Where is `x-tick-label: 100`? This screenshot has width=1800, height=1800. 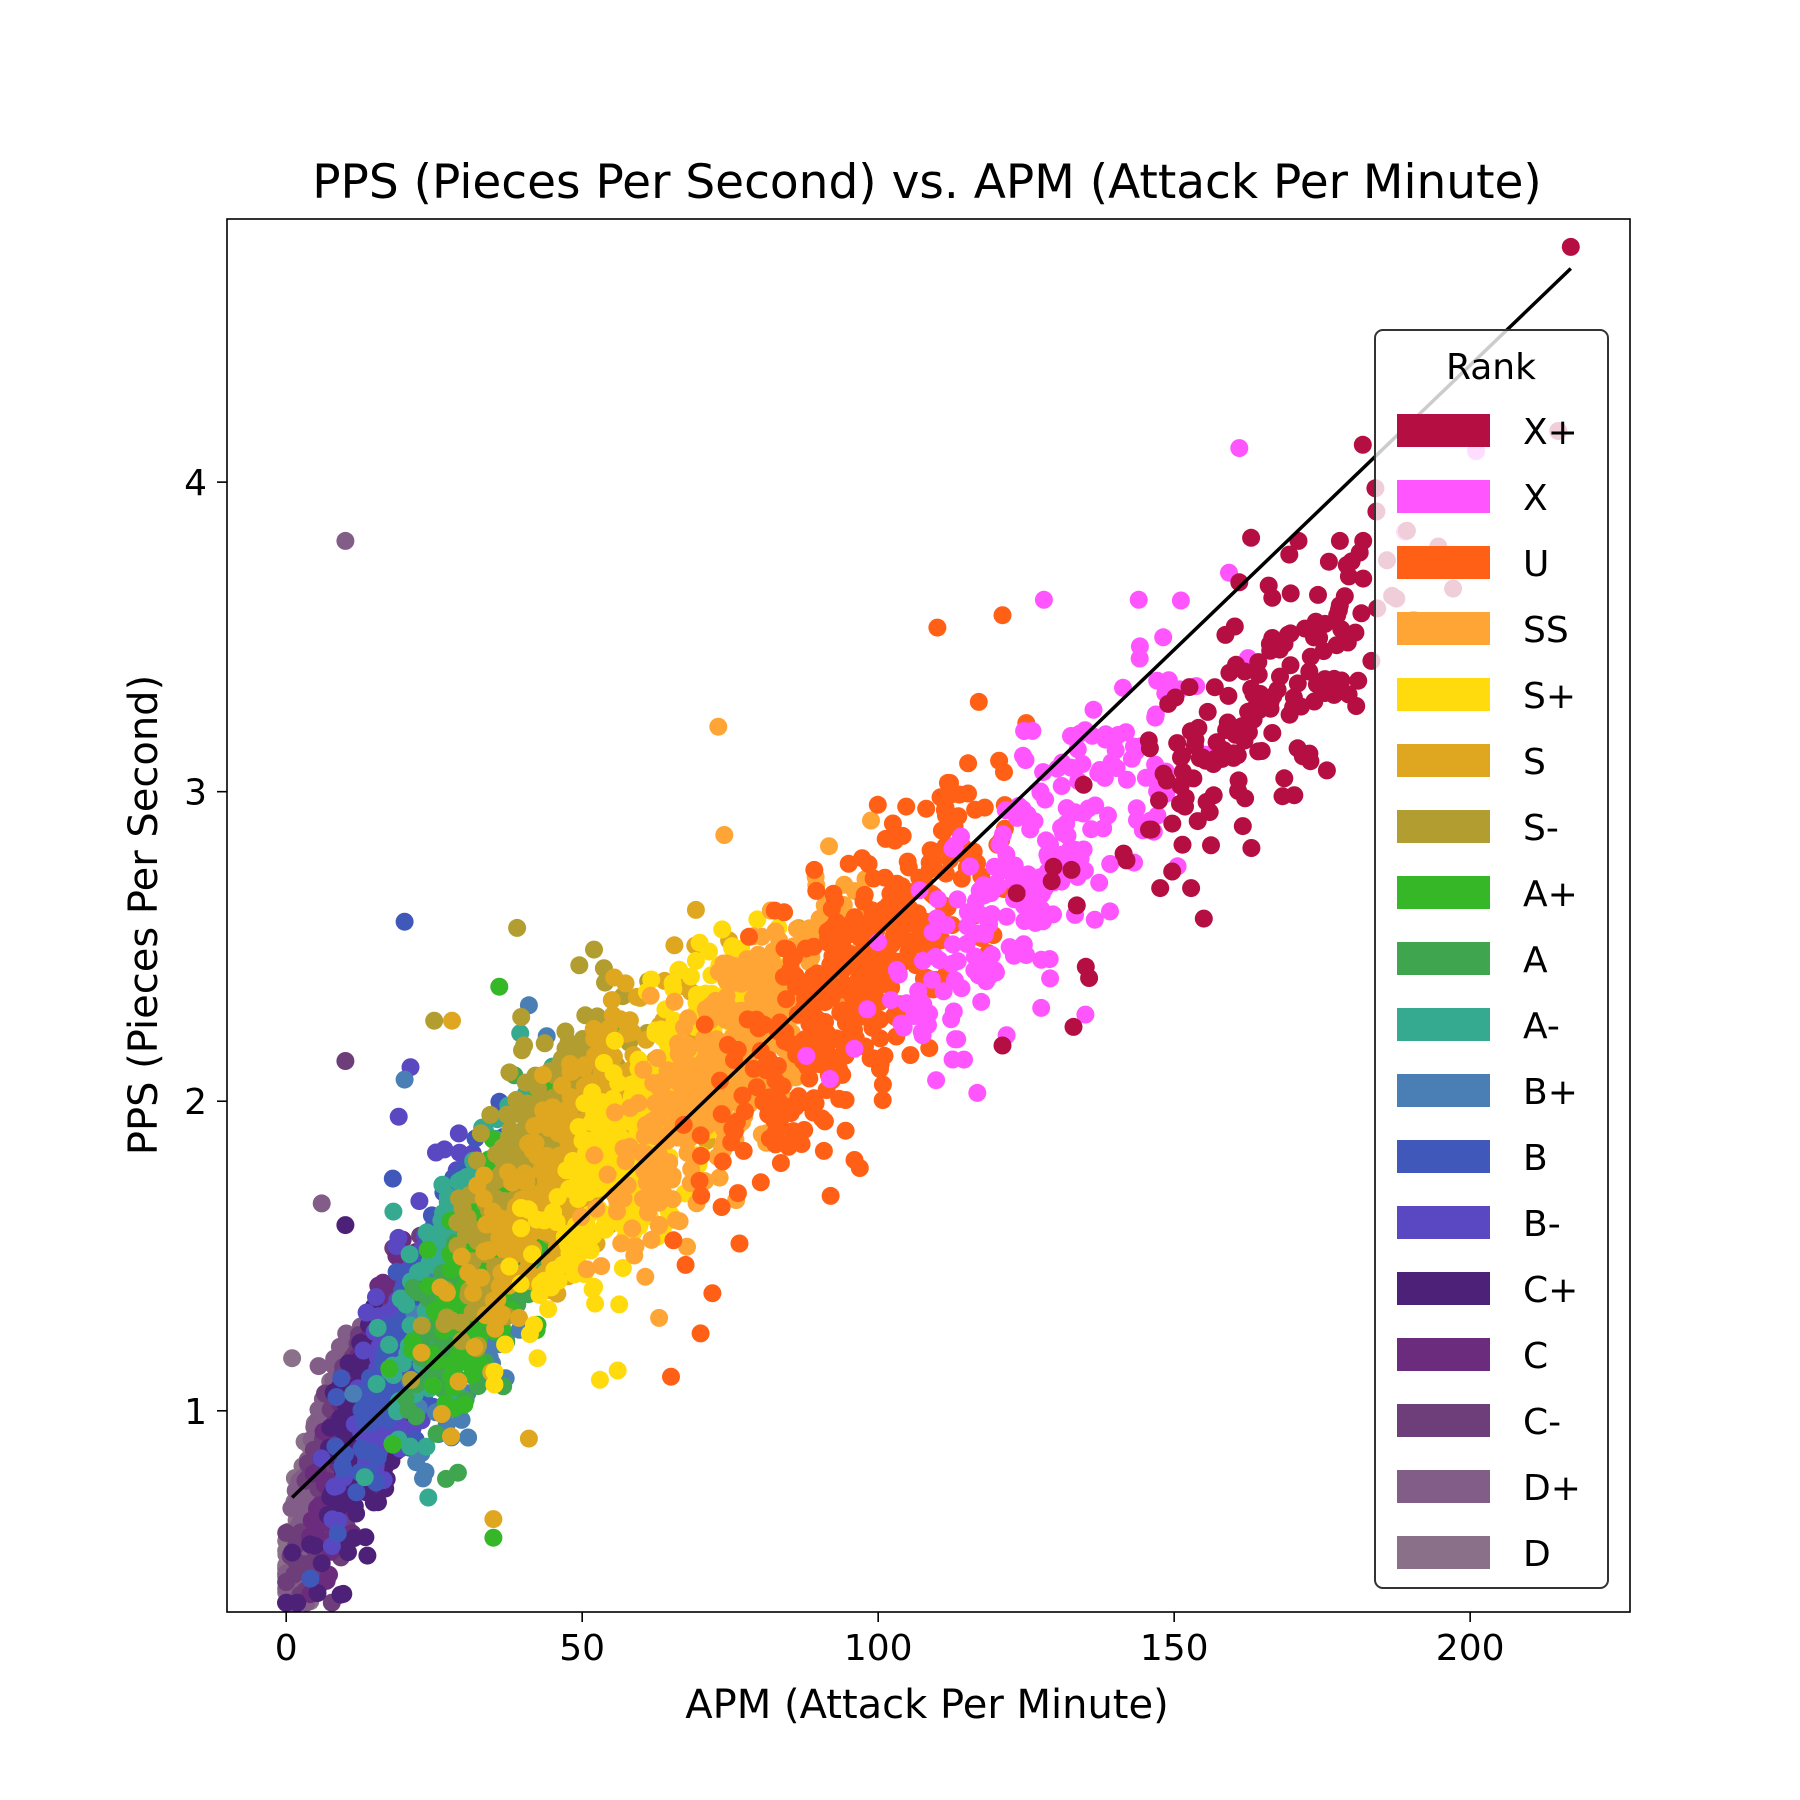 x-tick-label: 100 is located at coordinates (878, 1648).